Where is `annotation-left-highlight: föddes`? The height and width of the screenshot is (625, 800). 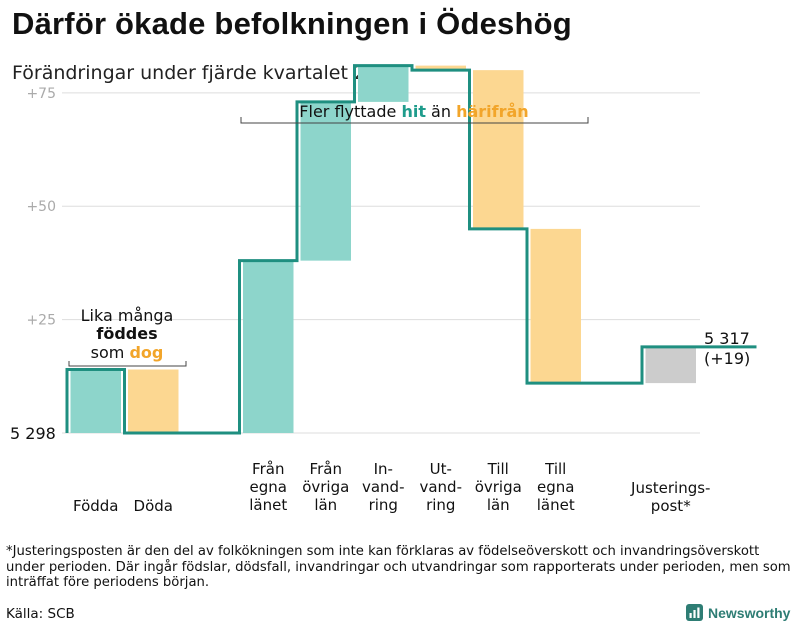 annotation-left-highlight: föddes is located at coordinates (126, 333).